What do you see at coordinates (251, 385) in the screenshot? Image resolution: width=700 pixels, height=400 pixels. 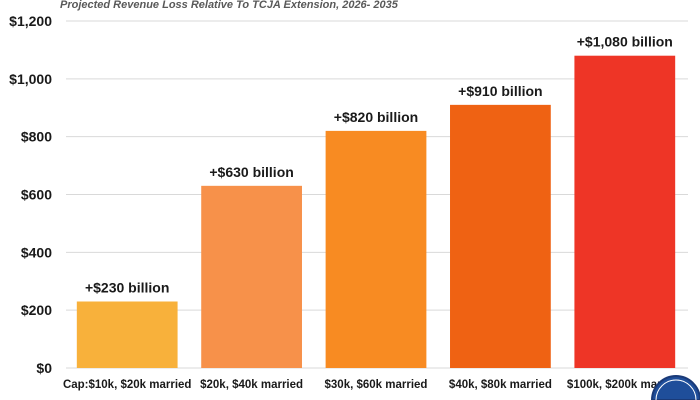 I see `x-tick-label: $20k, $40k married` at bounding box center [251, 385].